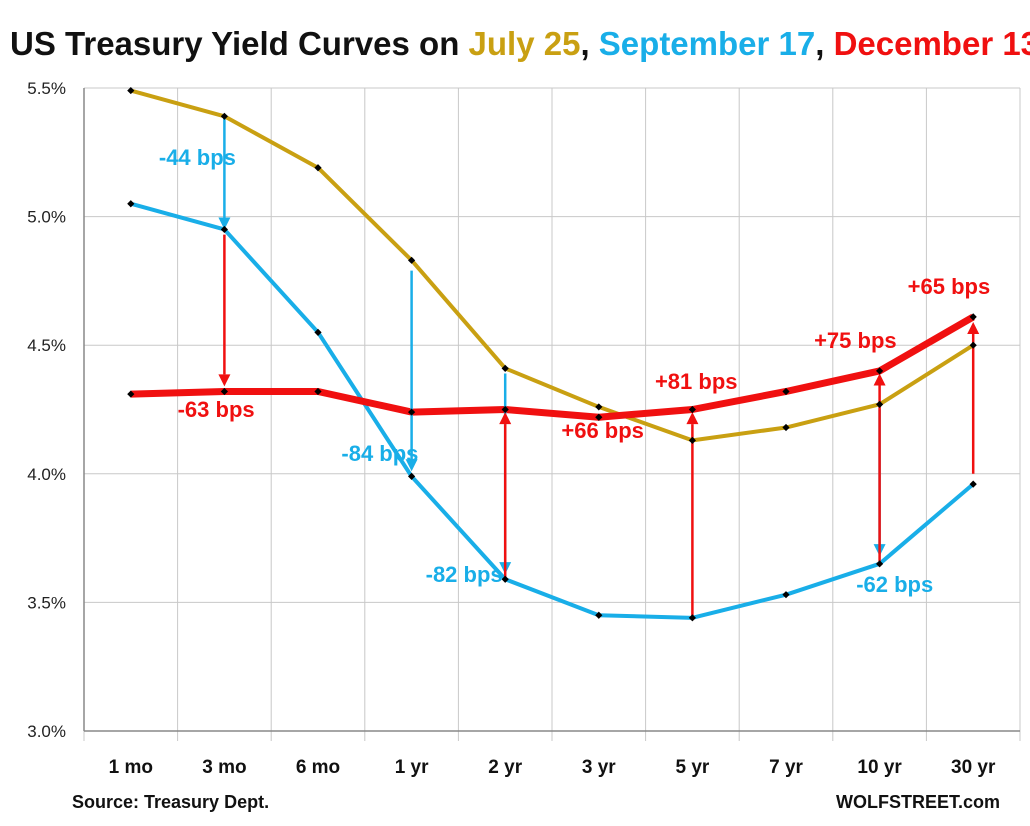 The width and height of the screenshot is (1030, 826). I want to click on bps-annotation: -82 bps, so click(464, 574).